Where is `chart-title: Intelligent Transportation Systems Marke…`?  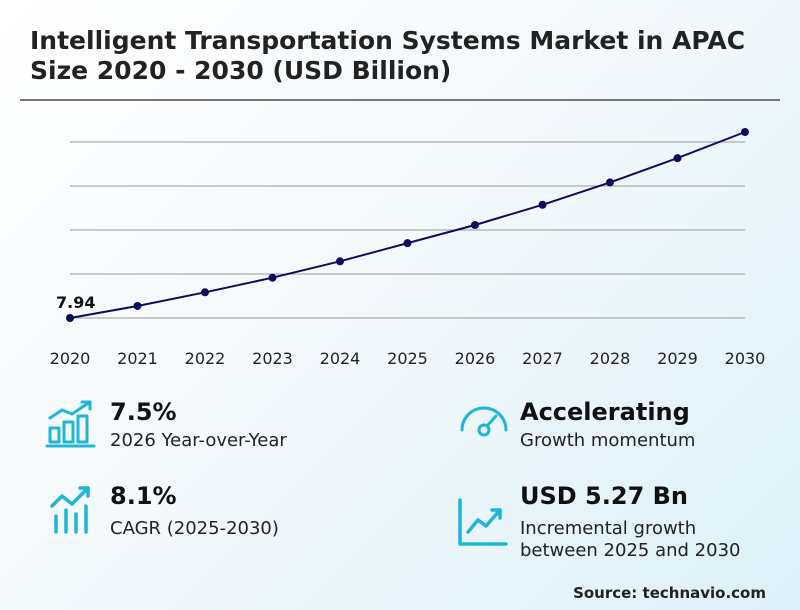 chart-title: Intelligent Transportation Systems Marke… is located at coordinates (388, 55).